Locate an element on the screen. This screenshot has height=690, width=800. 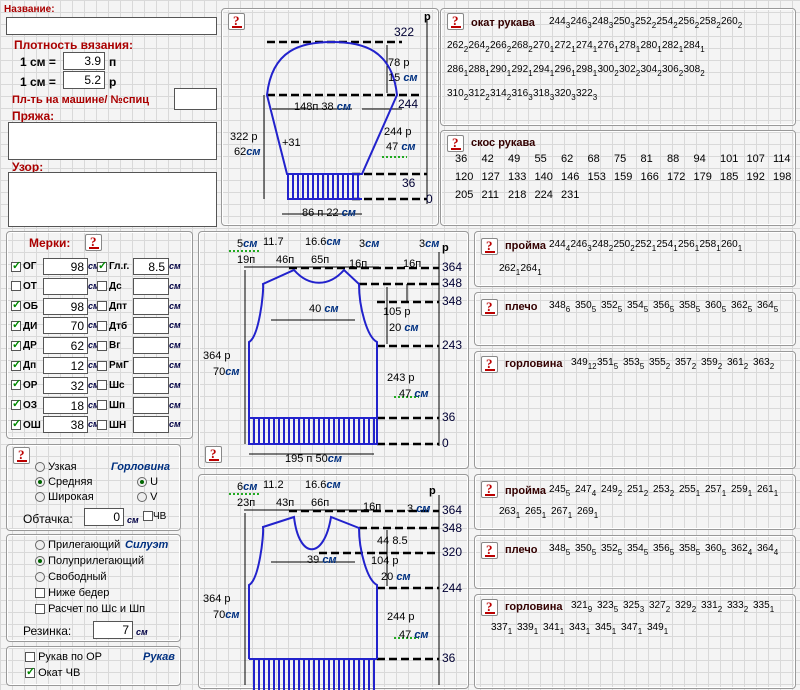
measure-field: 32 is located at coordinates (65, 385).